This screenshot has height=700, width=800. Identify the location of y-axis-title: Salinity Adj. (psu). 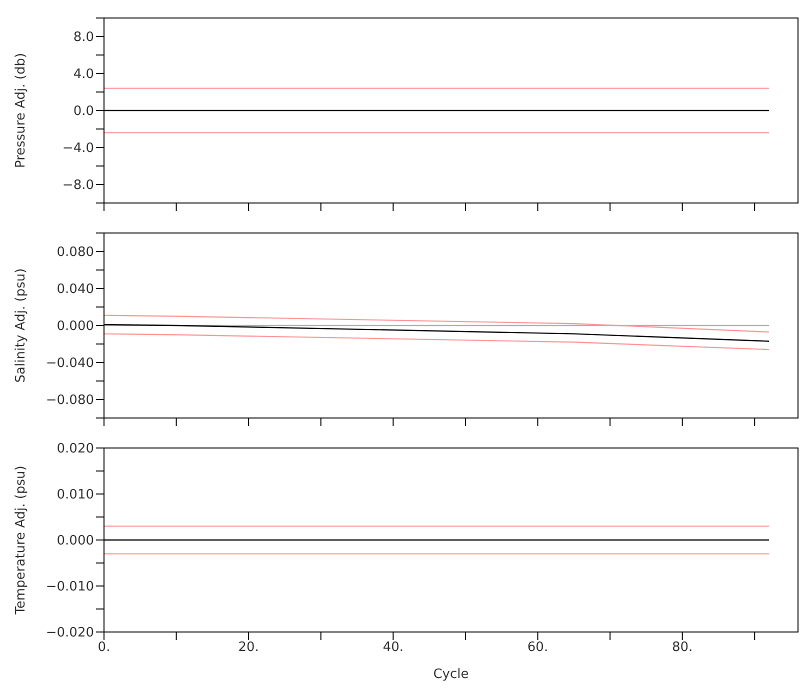
(21, 325).